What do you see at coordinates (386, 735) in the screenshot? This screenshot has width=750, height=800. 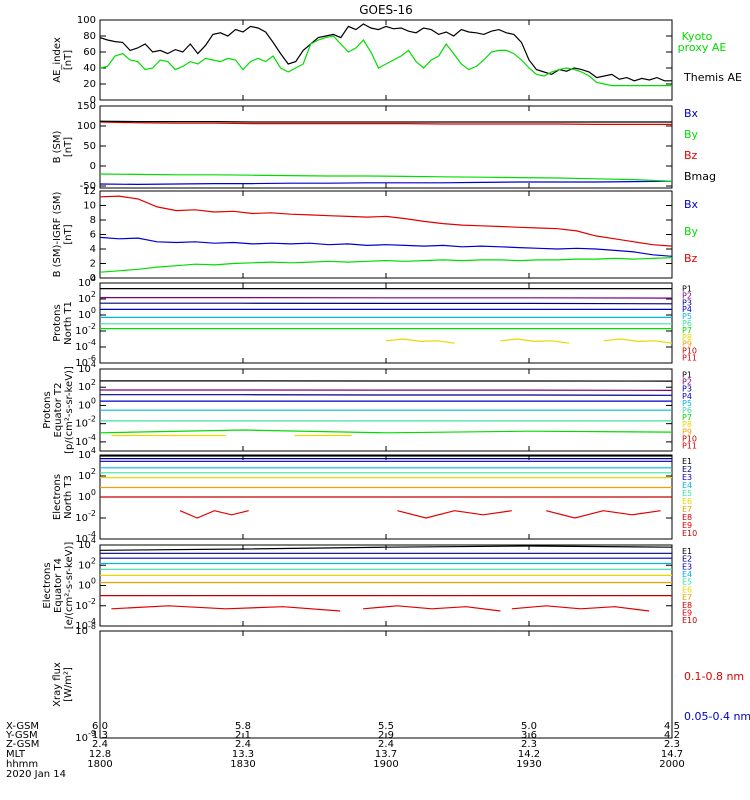 I see `footer-value-y: 2.9` at bounding box center [386, 735].